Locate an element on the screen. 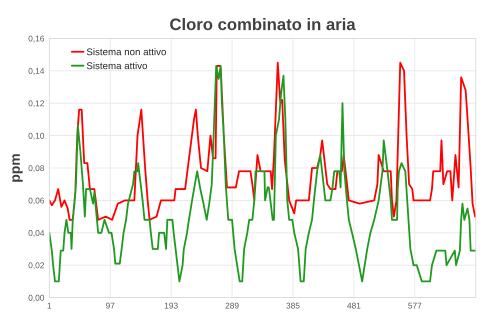  x-tick-label: 385 is located at coordinates (293, 305).